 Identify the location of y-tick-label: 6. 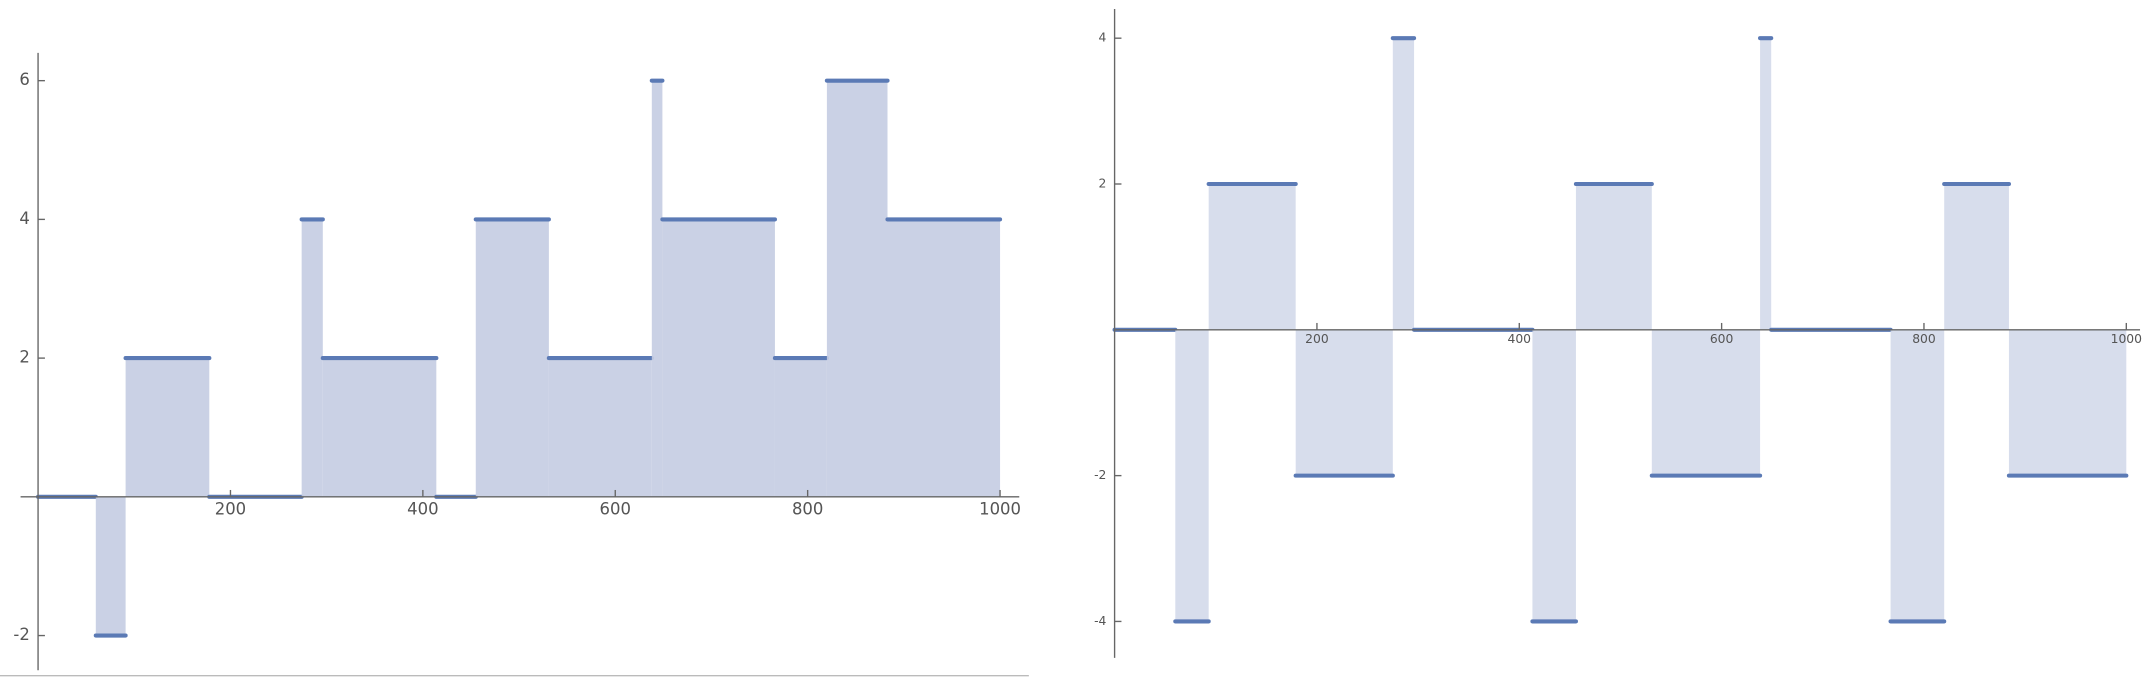
(24, 79).